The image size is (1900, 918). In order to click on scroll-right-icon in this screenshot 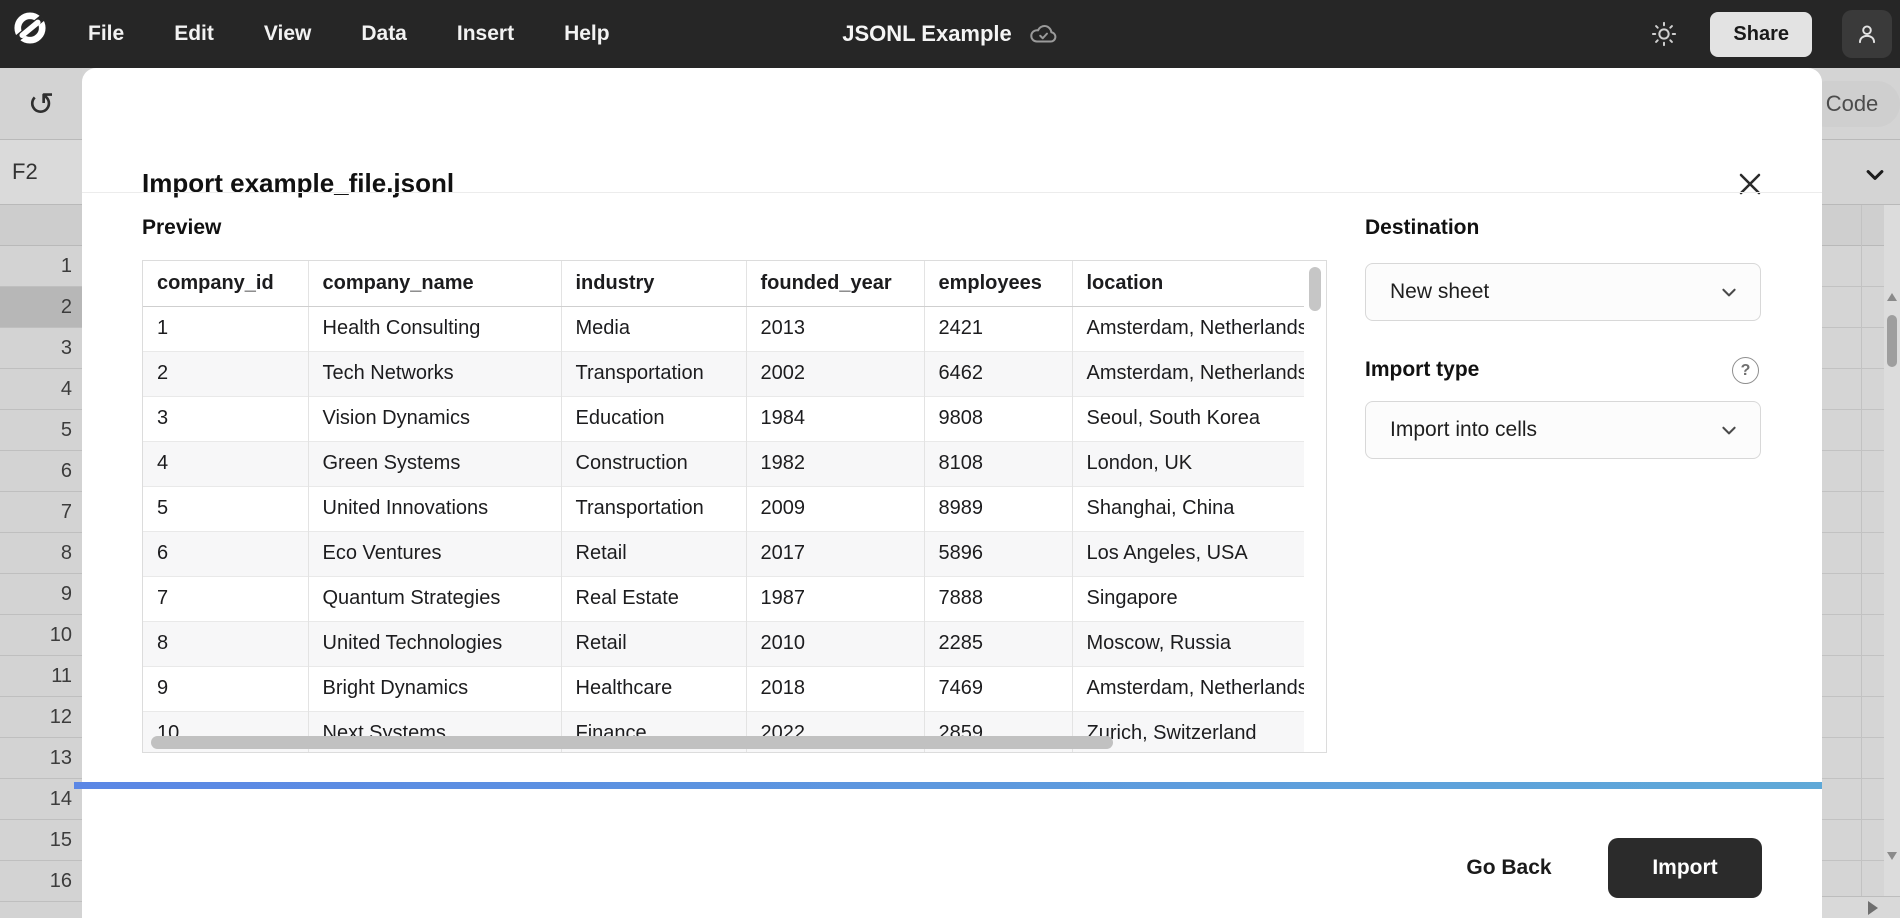, I will do `click(1873, 908)`.